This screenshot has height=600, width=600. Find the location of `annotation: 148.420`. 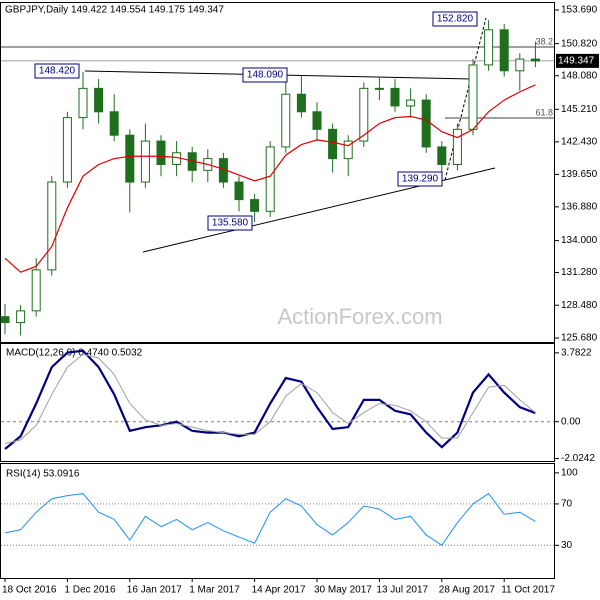

annotation: 148.420 is located at coordinates (57, 71).